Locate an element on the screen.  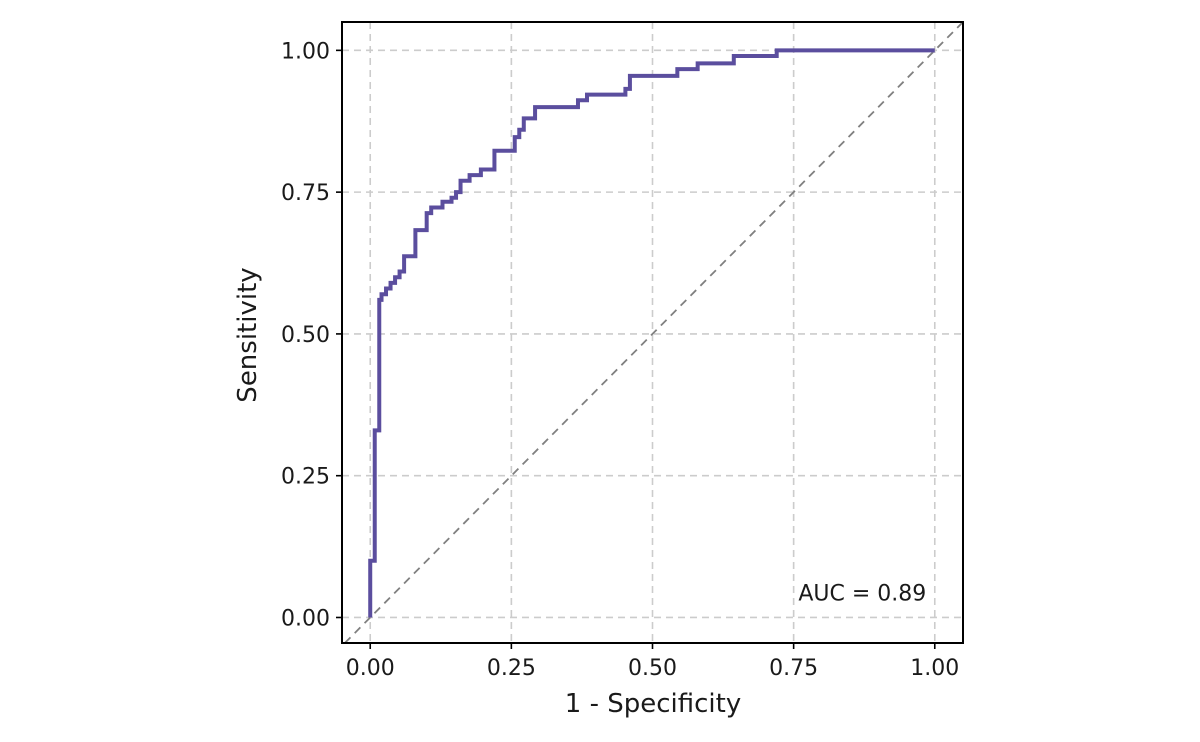
y-axis-ticks: 0.00 0.25 0.50 0.75 1.00 is located at coordinates (311, 335).